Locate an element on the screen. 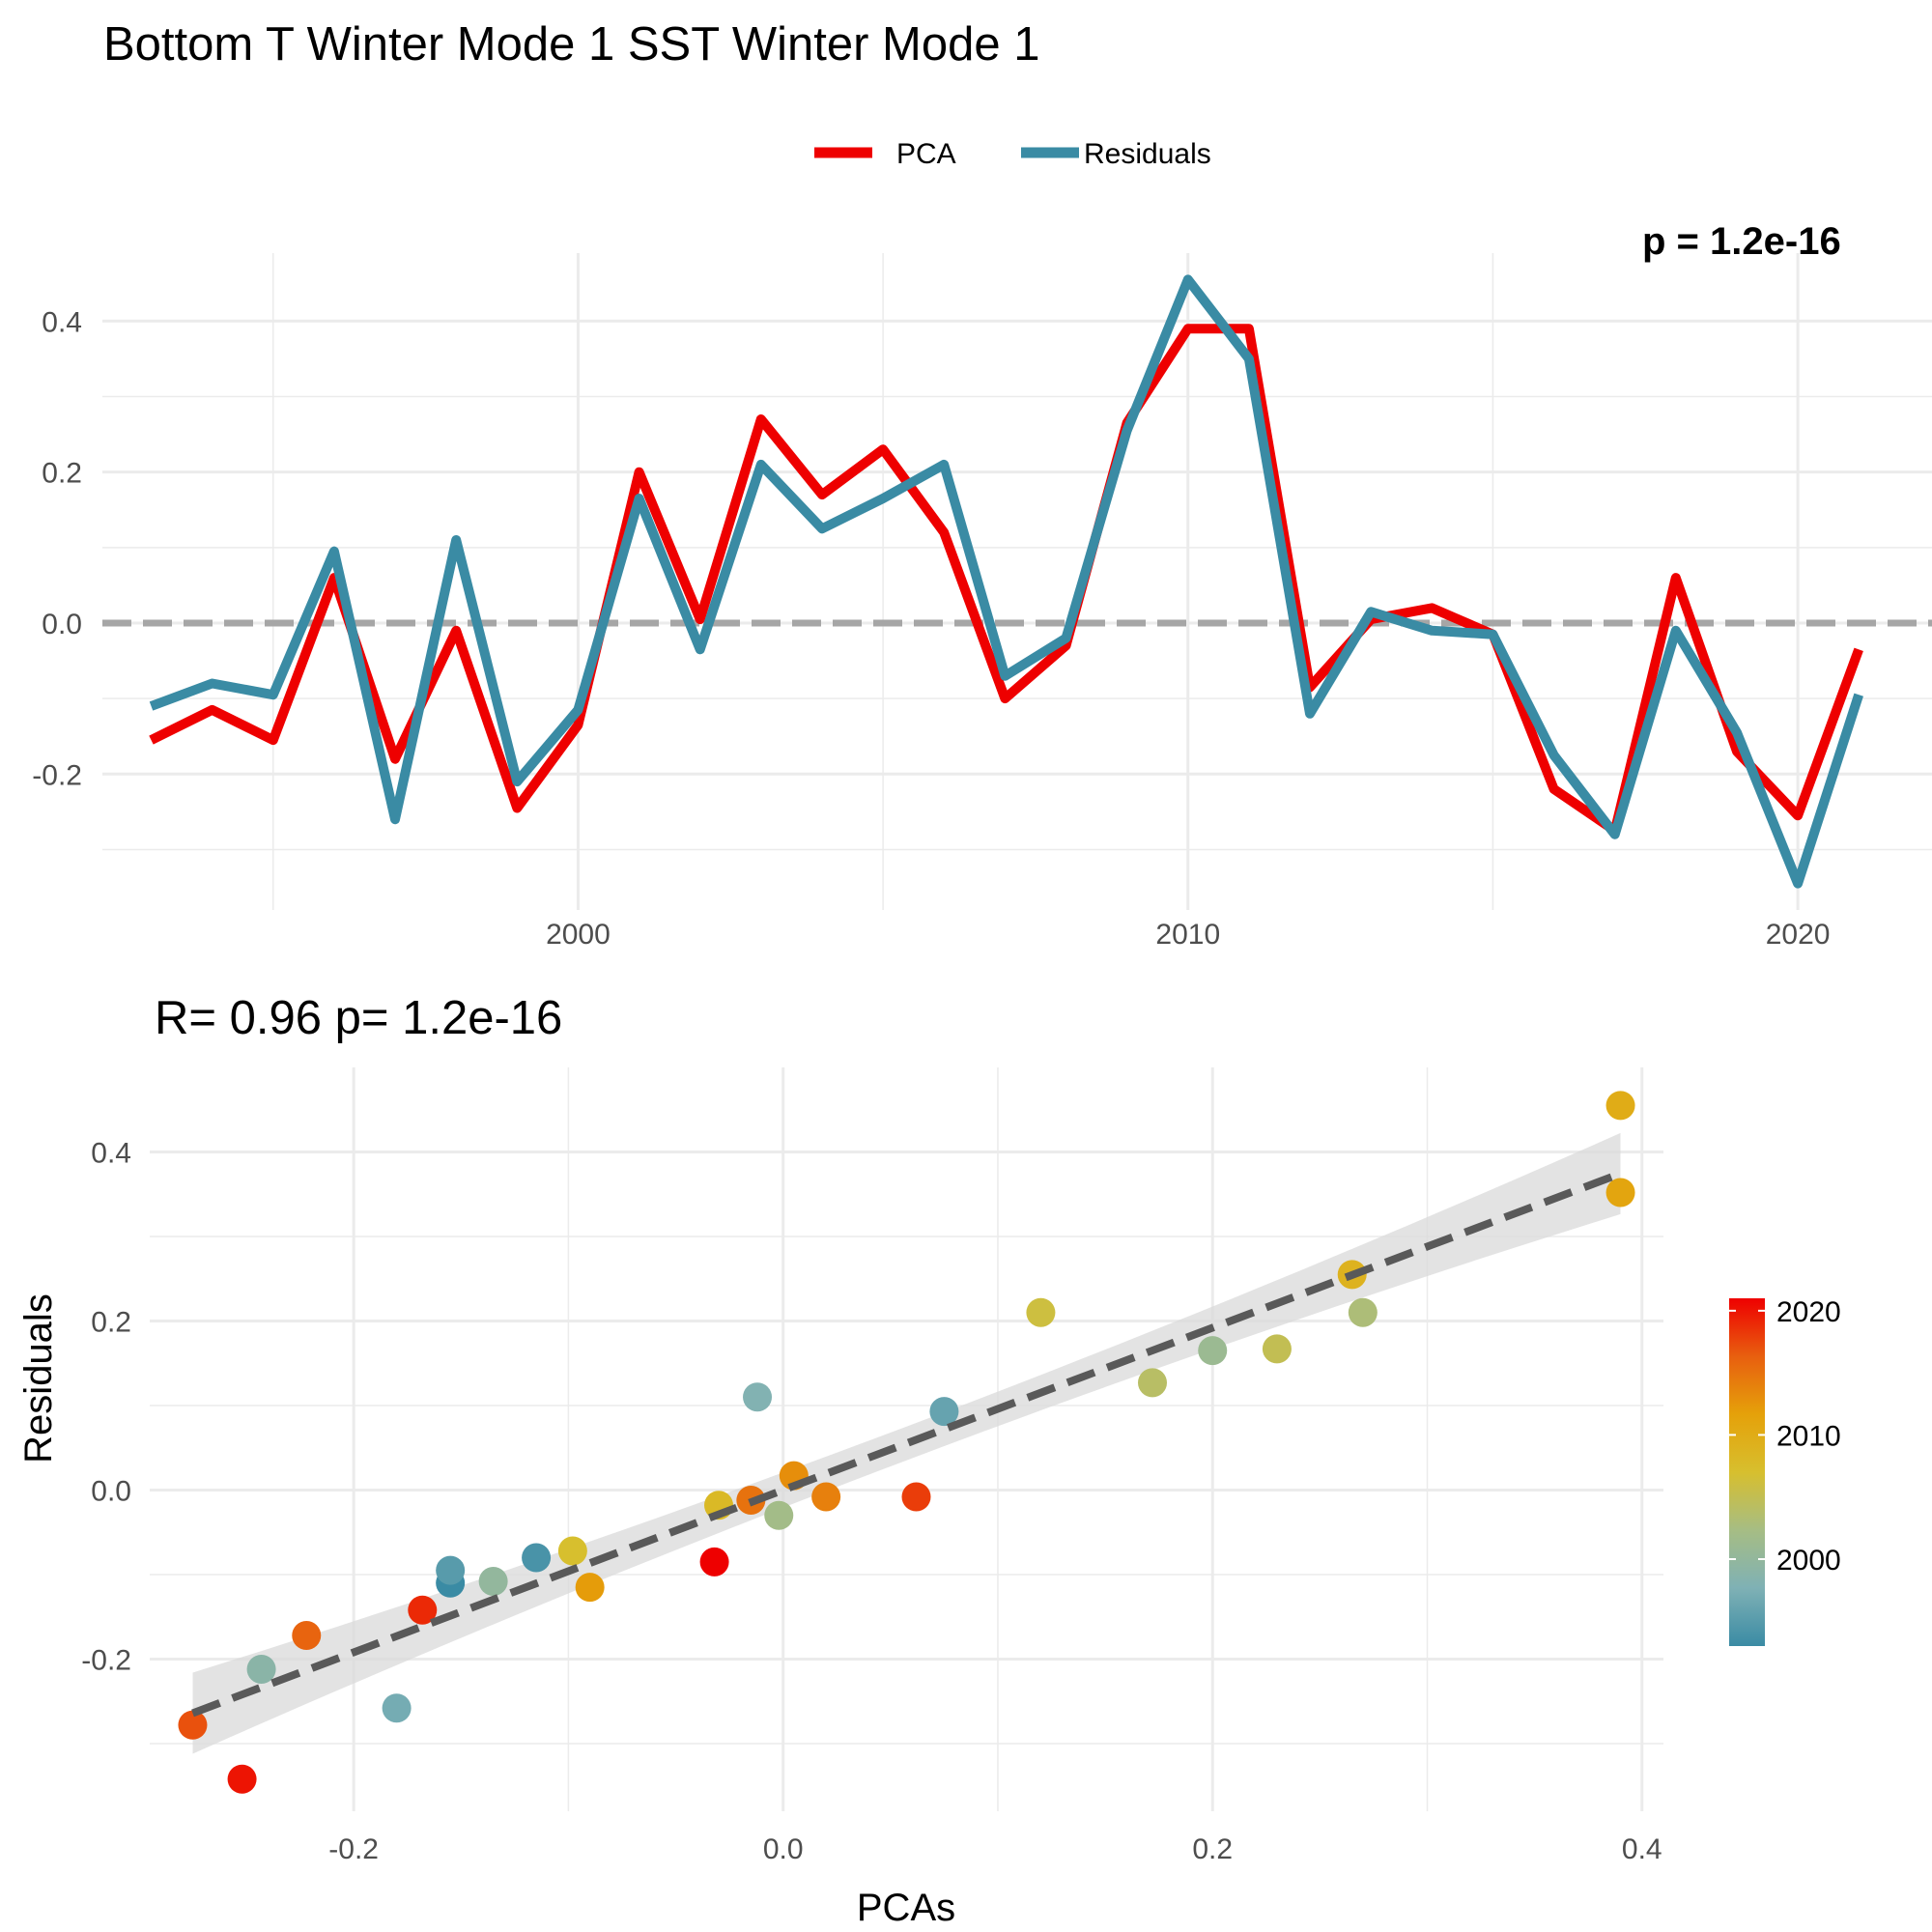 This screenshot has width=1932, height=1932. colorbar-tick-label: 2010 is located at coordinates (1808, 1436).